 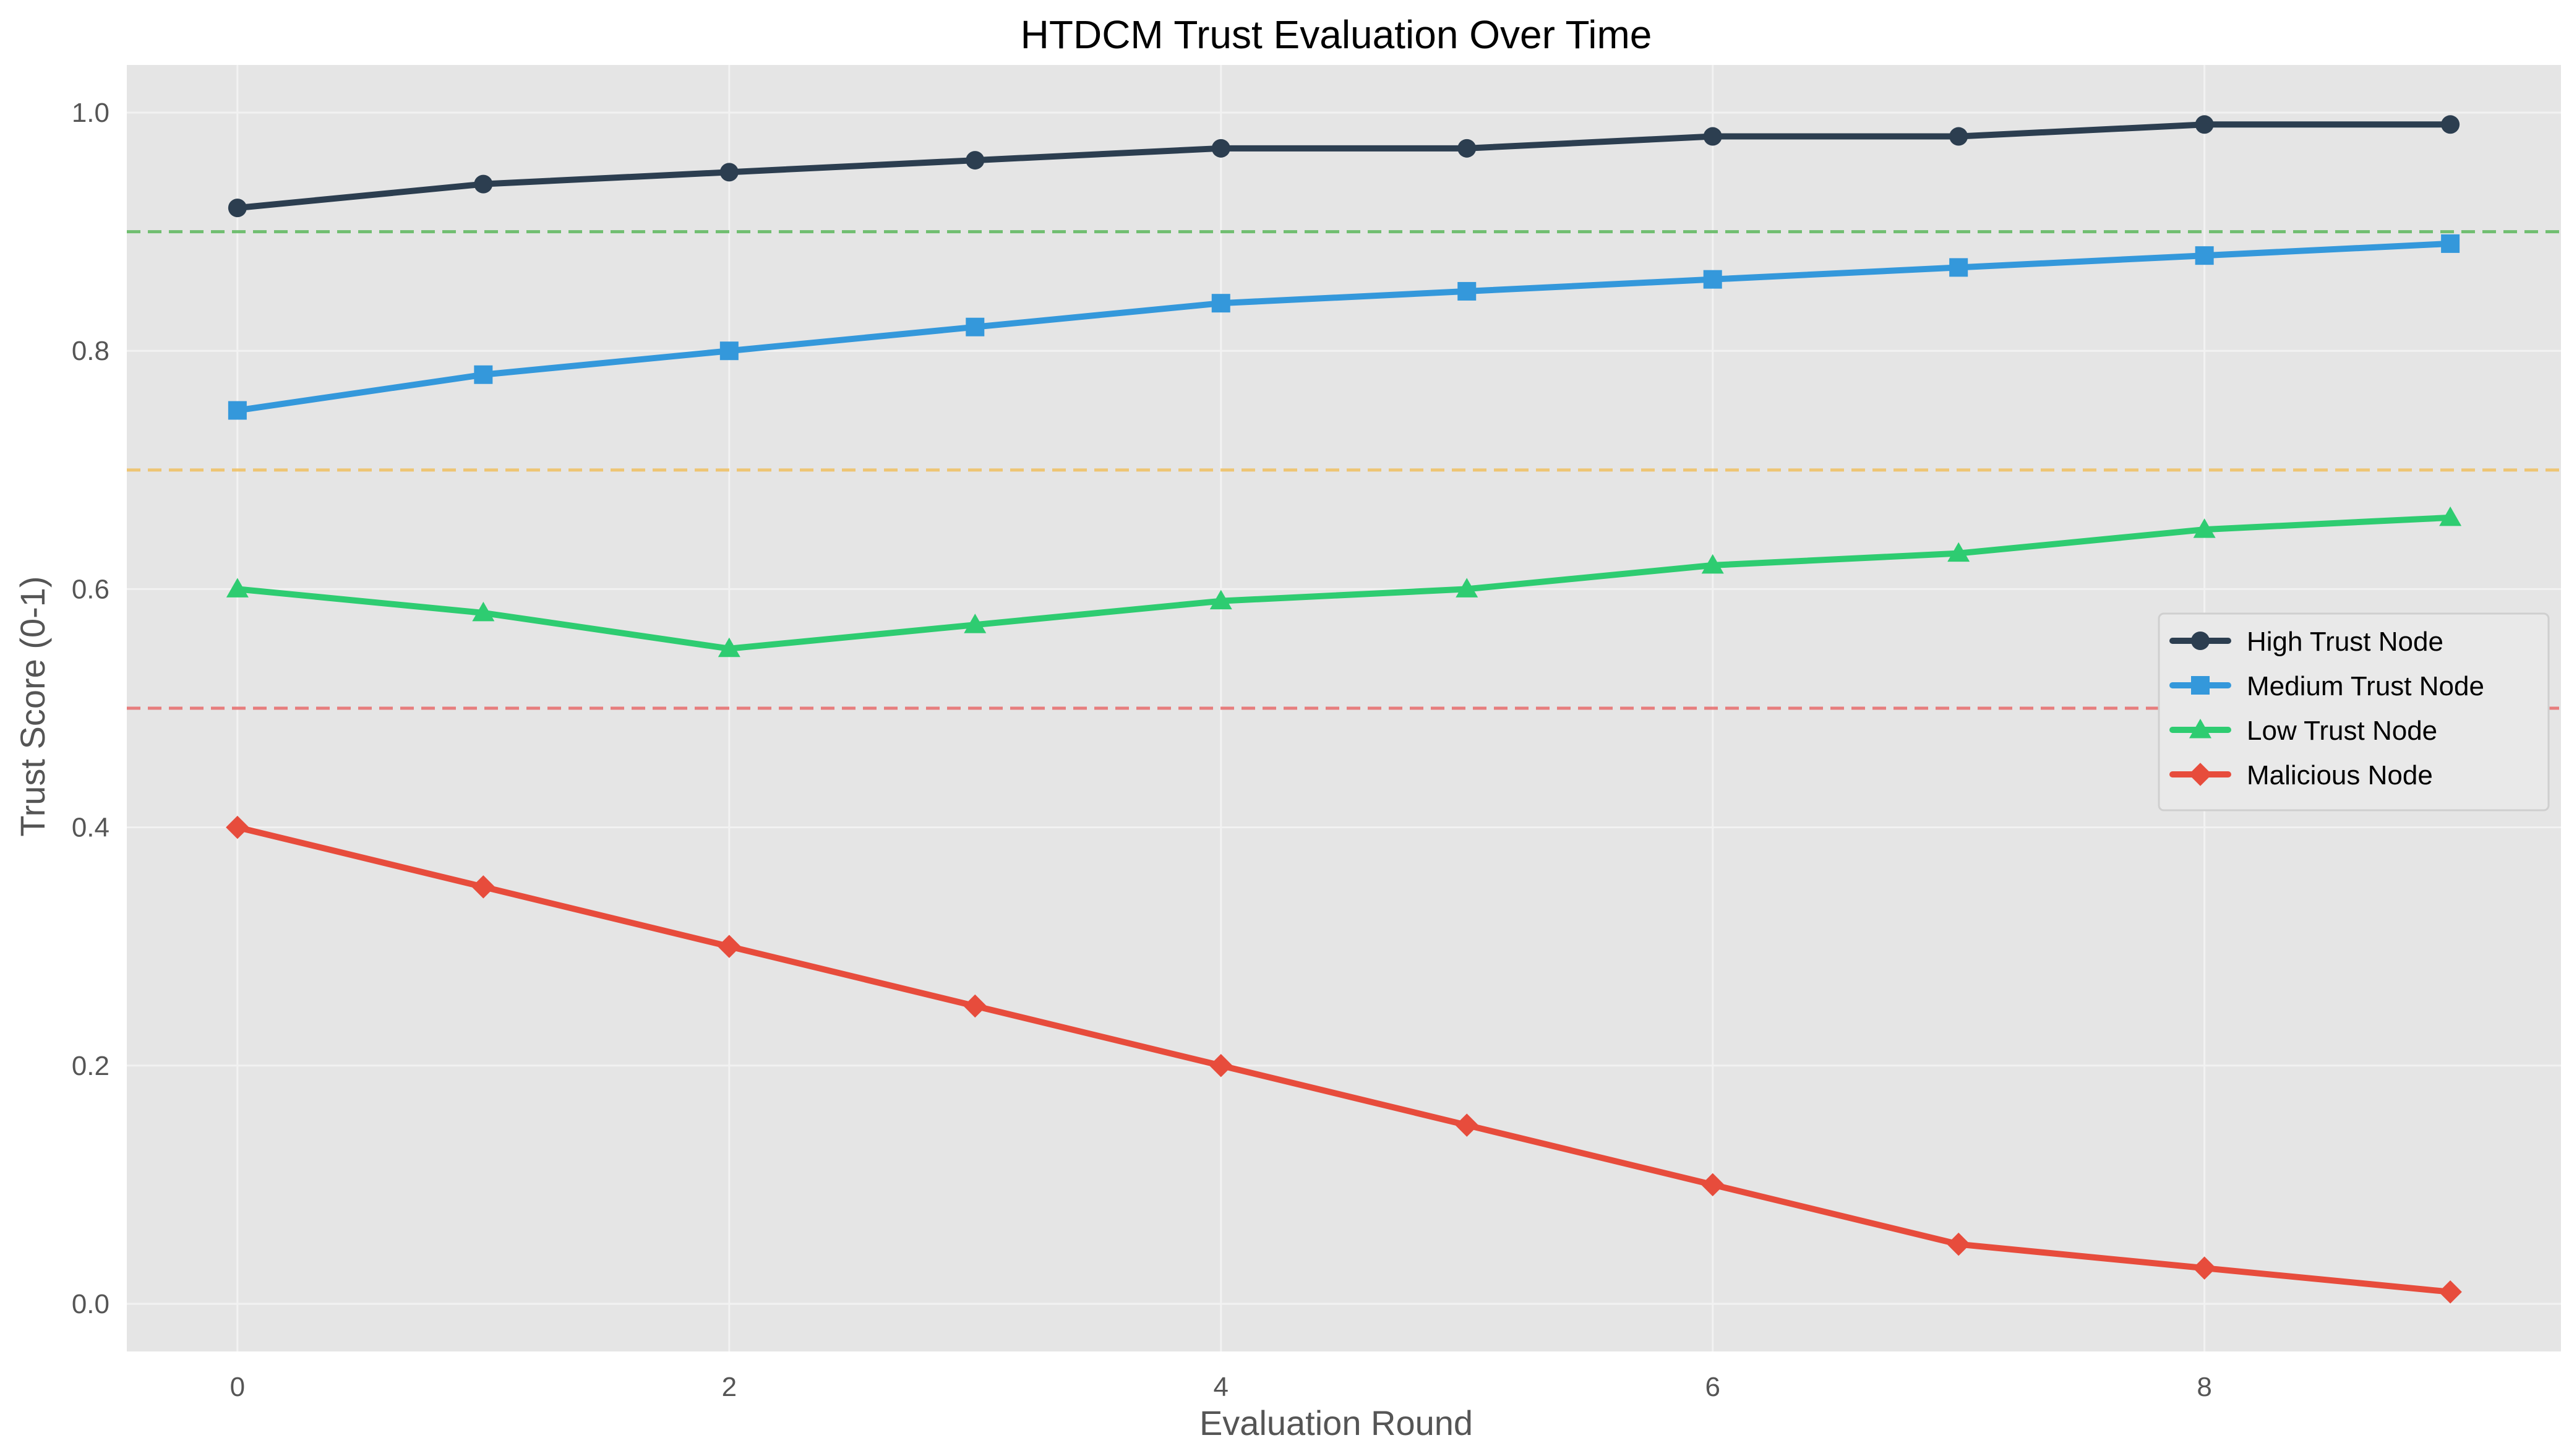 I want to click on series-low-trust-node, so click(x=1344, y=581).